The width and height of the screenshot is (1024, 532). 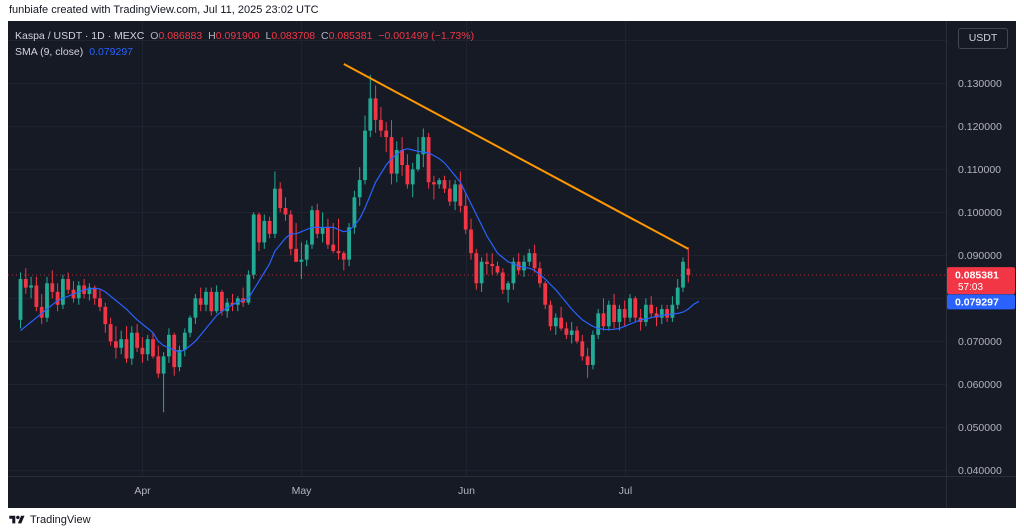 What do you see at coordinates (293, 36) in the screenshot?
I see `low-value: 0.083708` at bounding box center [293, 36].